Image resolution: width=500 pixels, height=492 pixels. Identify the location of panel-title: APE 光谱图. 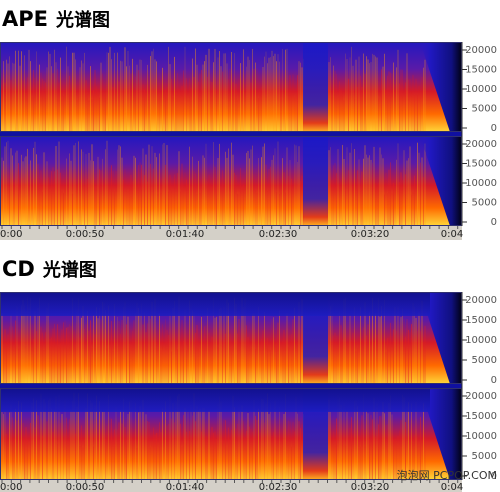
(56, 19).